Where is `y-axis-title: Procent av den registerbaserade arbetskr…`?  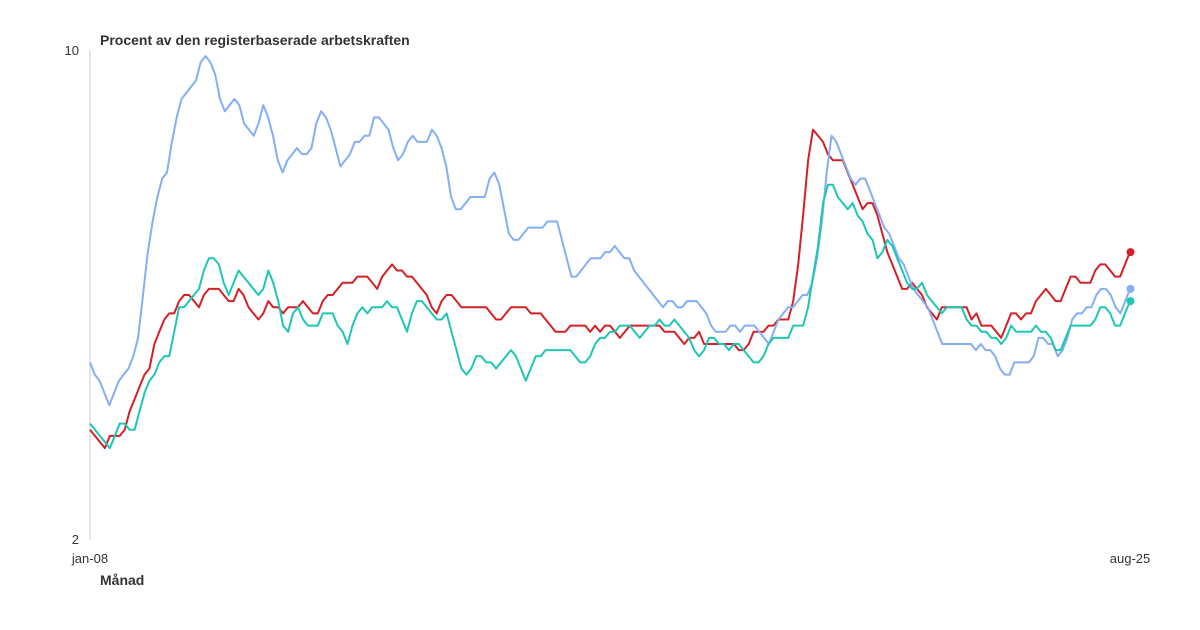
y-axis-title: Procent av den registerbaserade arbetskr… is located at coordinates (255, 40).